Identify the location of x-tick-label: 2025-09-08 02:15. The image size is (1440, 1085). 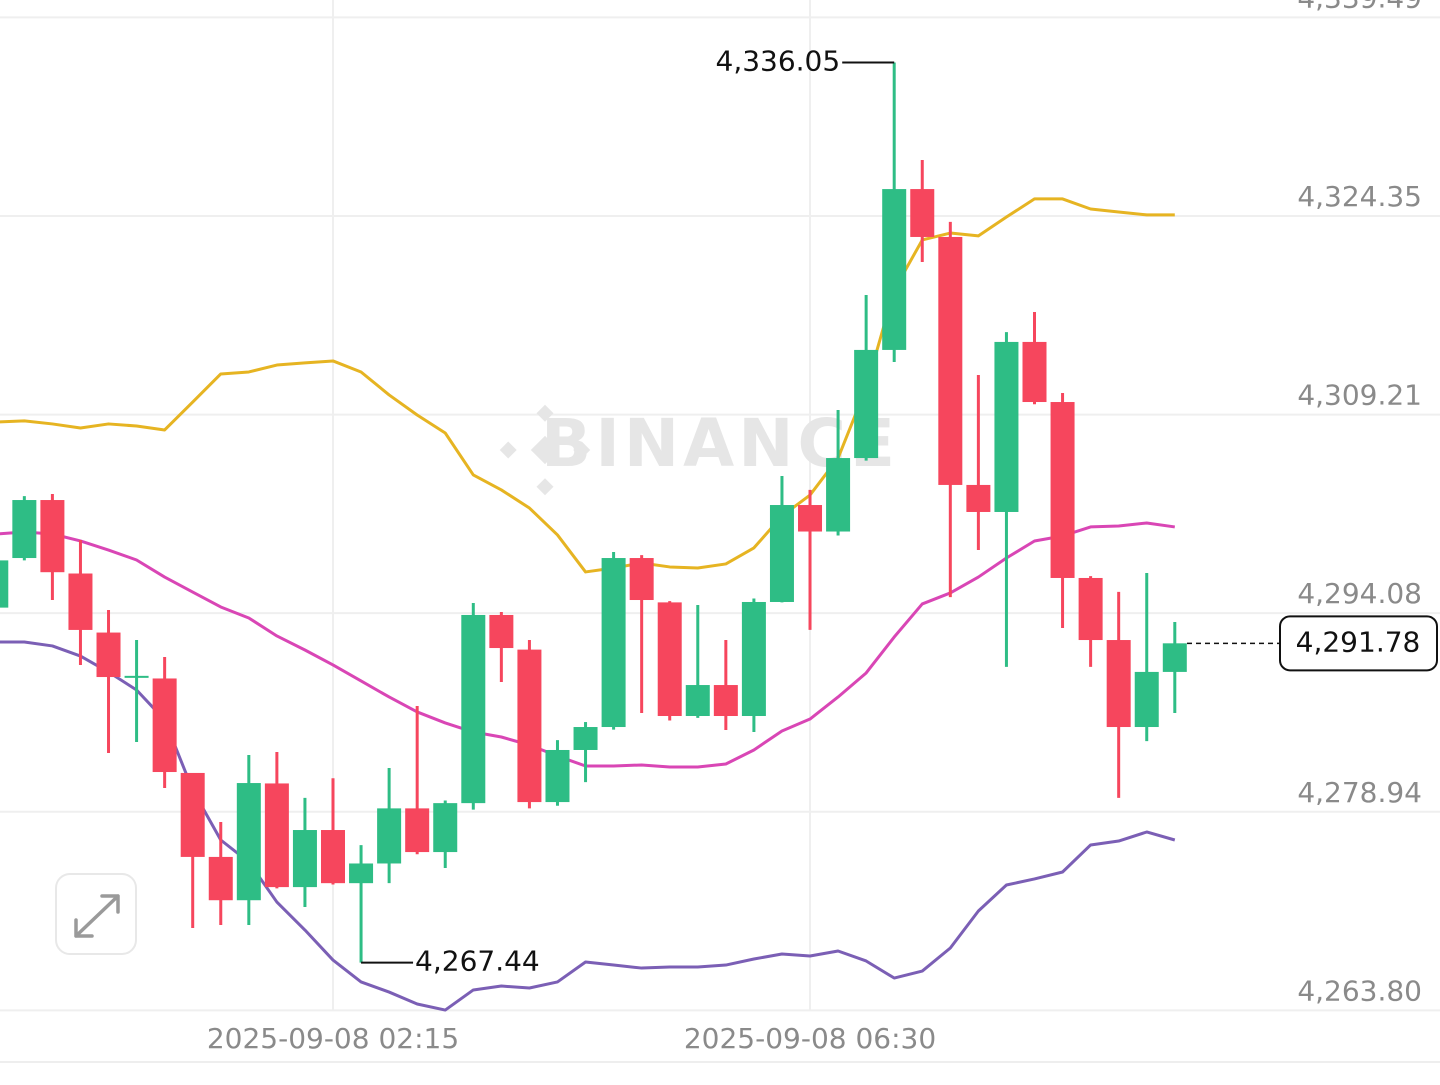
(333, 1038).